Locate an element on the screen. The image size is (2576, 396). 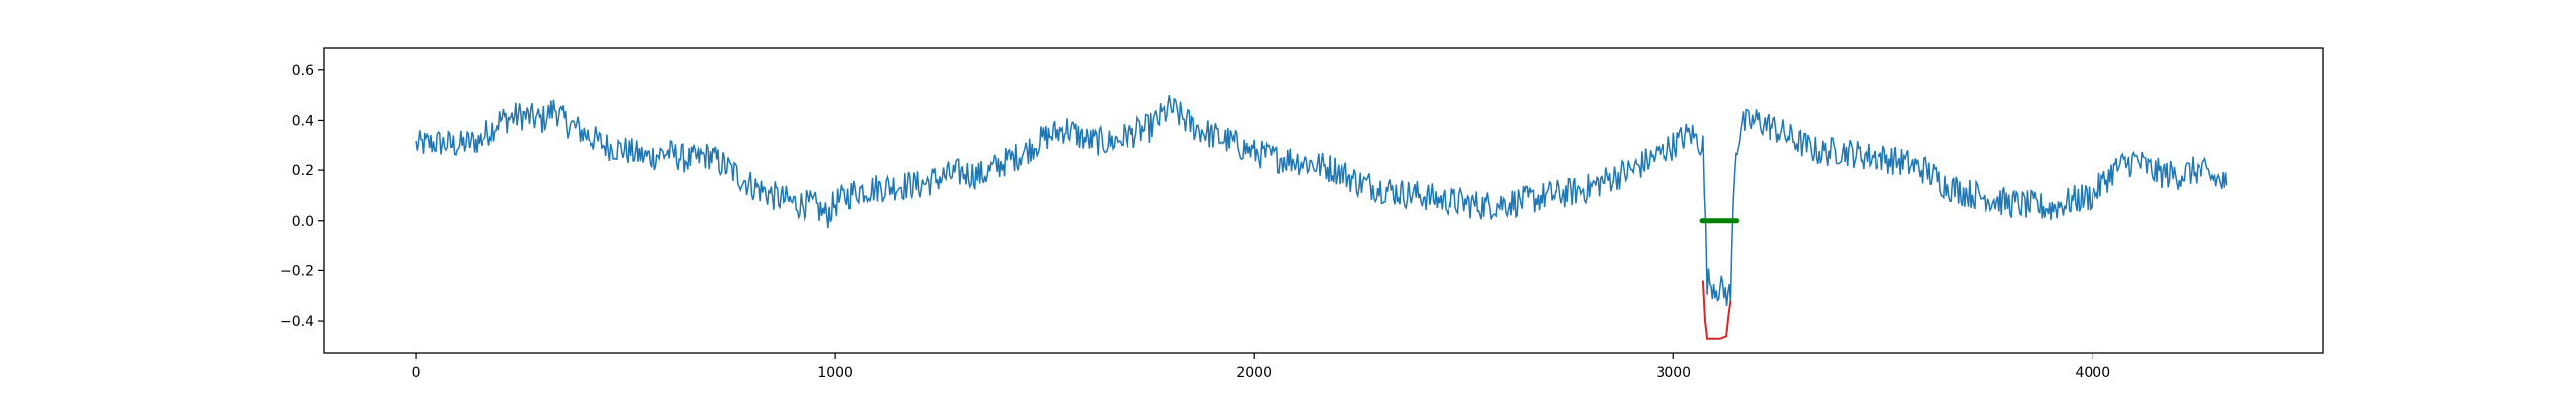
y-axis: −0.4 −0.2 0.0 0.2 0.4 0.6 is located at coordinates (302, 196).